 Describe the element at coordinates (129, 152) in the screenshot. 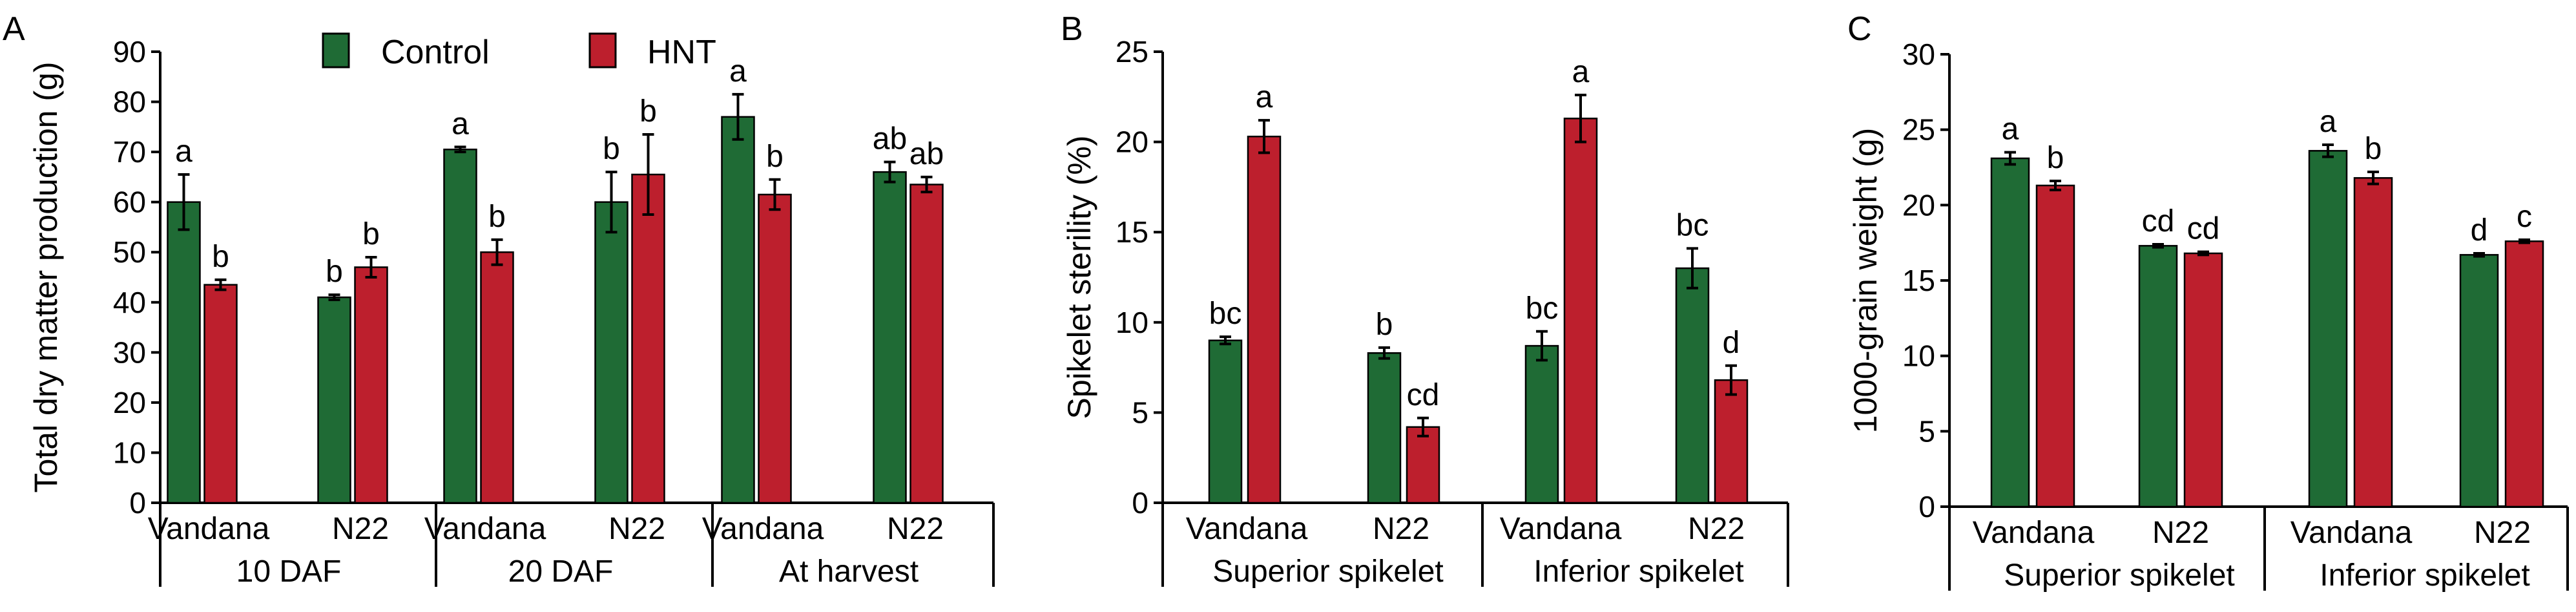

I see `y-tick-label: 70` at that location.